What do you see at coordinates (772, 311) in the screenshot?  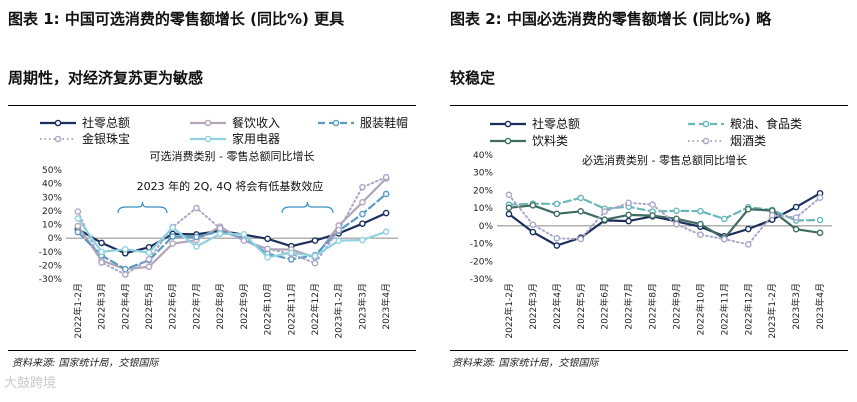 I see `x-tick-label: 2023年1-2月` at bounding box center [772, 311].